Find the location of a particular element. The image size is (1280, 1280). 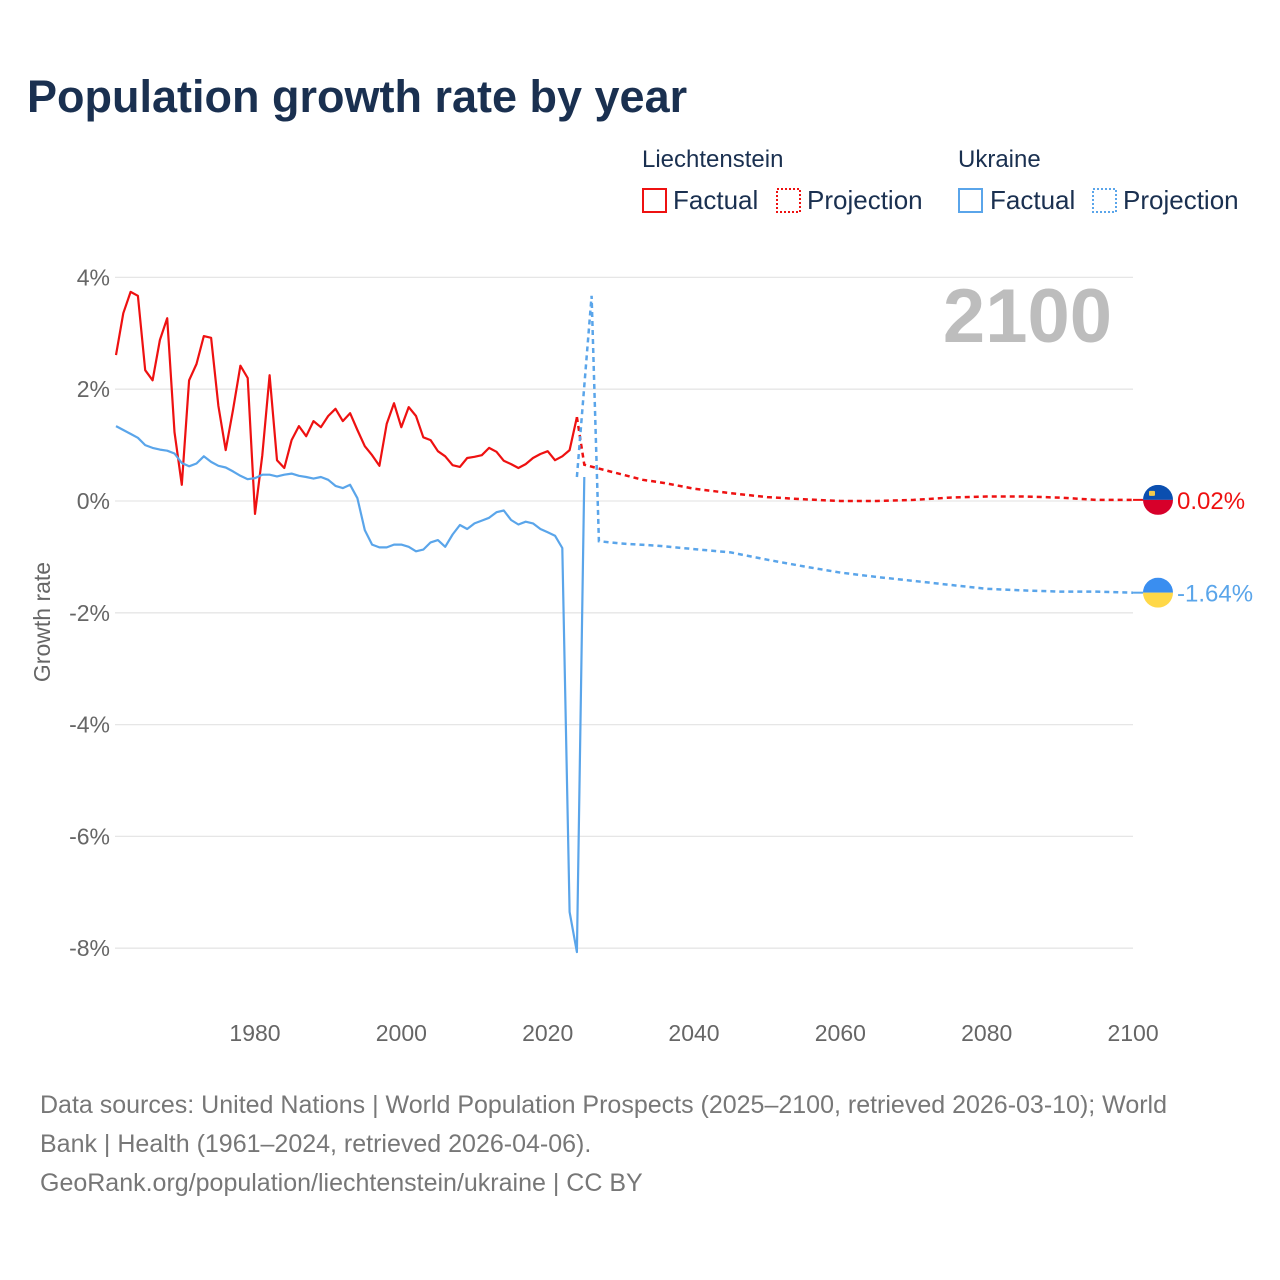

ukraine-projection-line is located at coordinates (854, 444).